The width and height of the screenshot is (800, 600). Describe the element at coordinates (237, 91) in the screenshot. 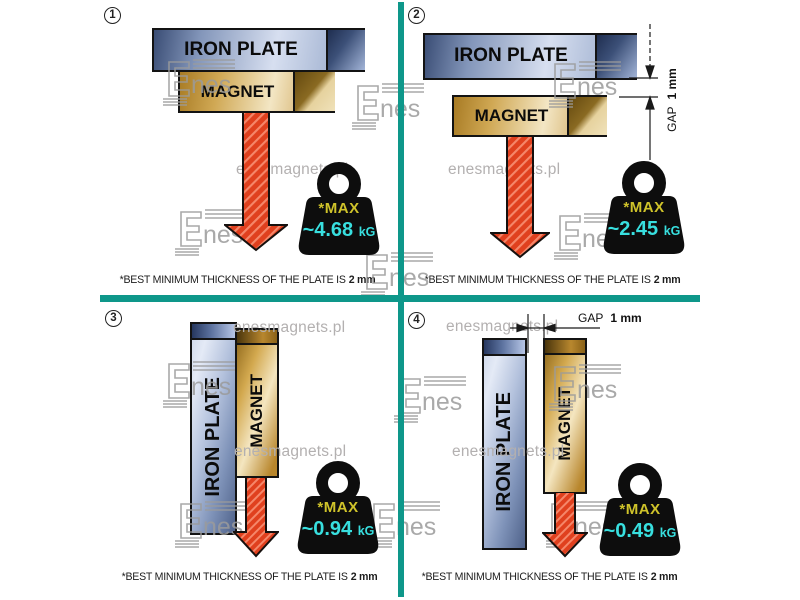

I see `magnet-q1-label: MAGNET` at that location.